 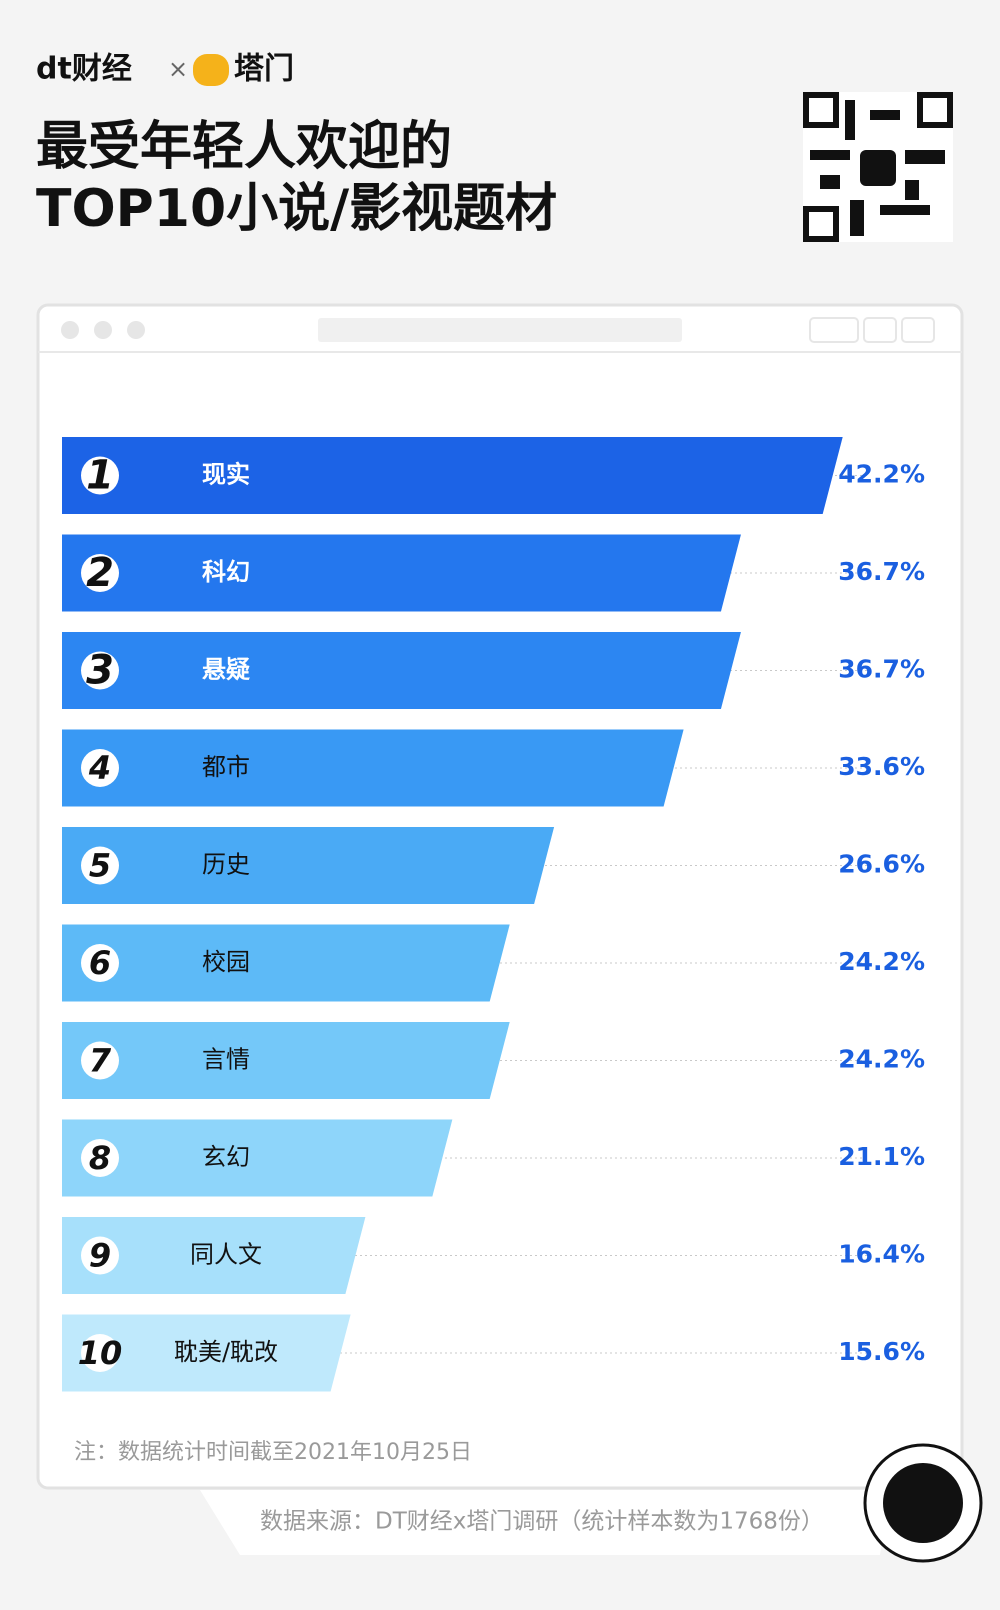 I want to click on category-label: 耽美/耽改, so click(x=226, y=1352).